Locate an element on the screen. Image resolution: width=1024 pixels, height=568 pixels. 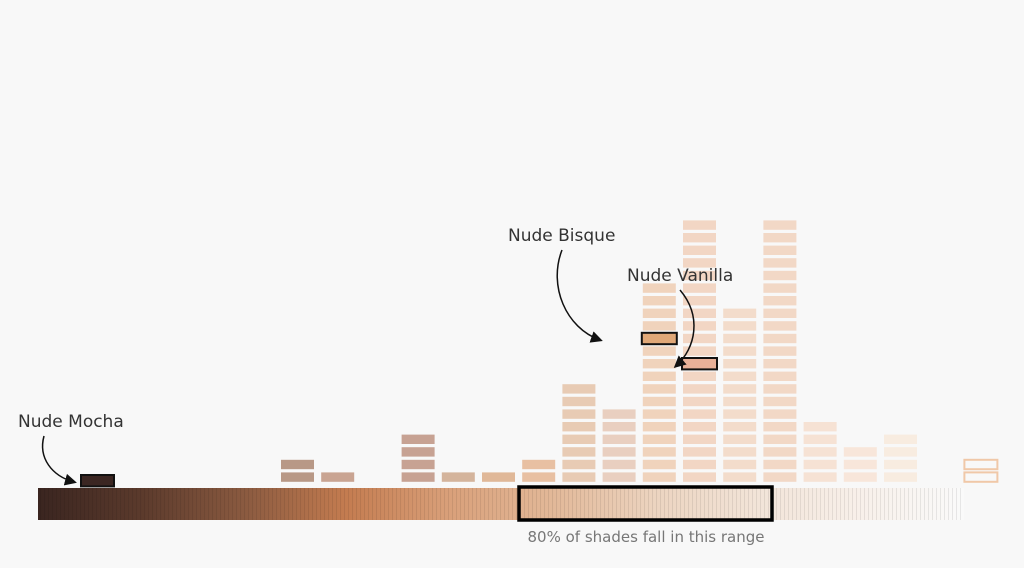
annotation-label: Nude Bisque is located at coordinates (561, 236).